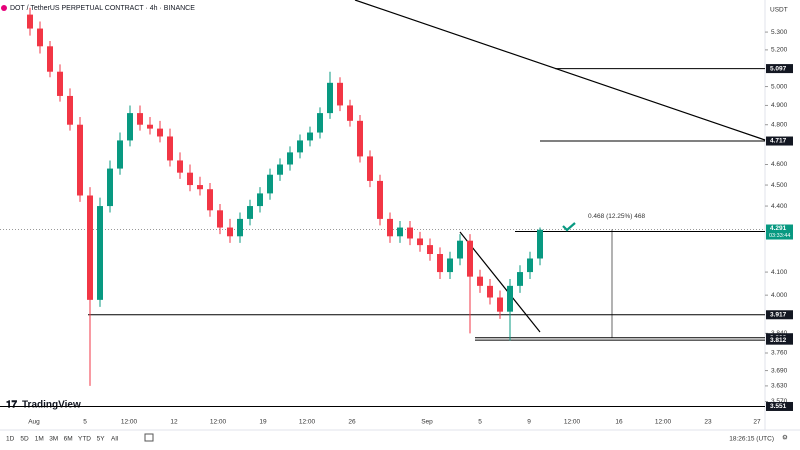  What do you see at coordinates (24, 439) in the screenshot?
I see `range-button: 5D` at bounding box center [24, 439].